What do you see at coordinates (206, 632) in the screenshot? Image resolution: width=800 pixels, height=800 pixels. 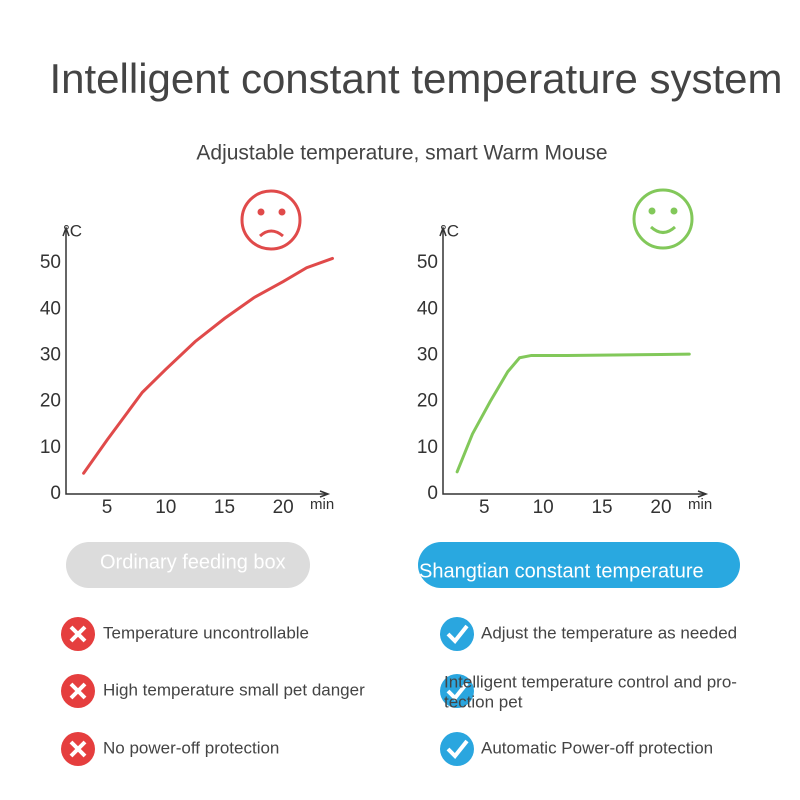 I see `feature-text: Temperature uncontrollable` at bounding box center [206, 632].